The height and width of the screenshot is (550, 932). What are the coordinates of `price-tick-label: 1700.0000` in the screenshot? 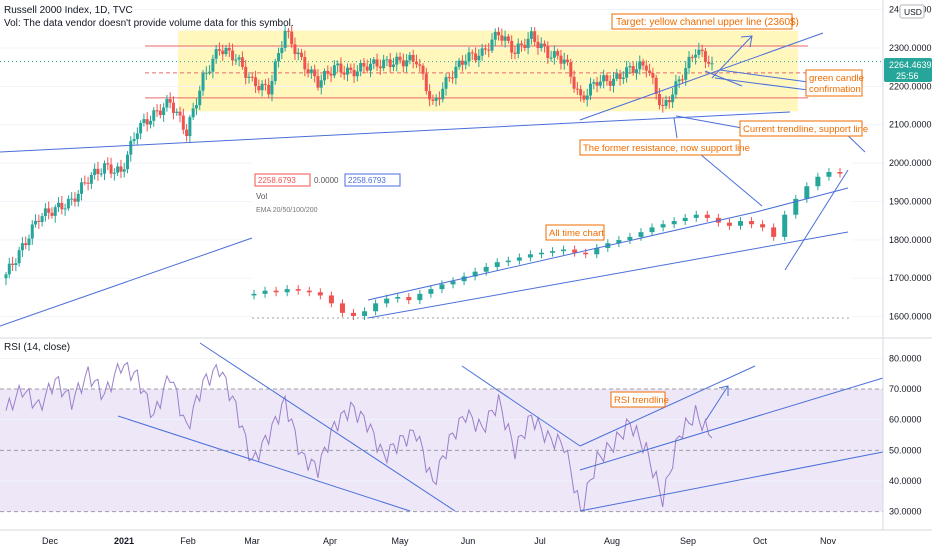 It's located at (910, 278).